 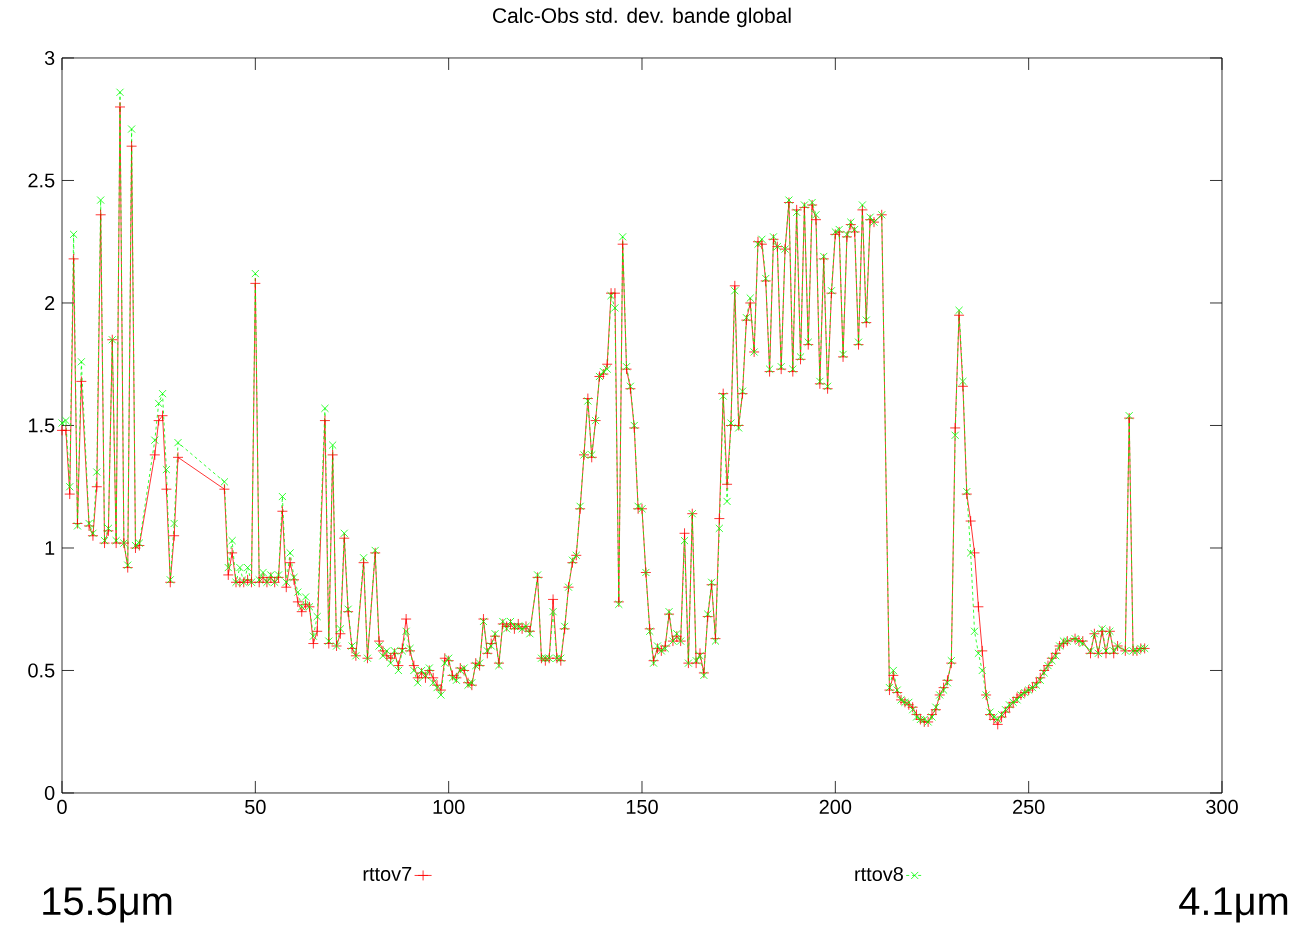 What do you see at coordinates (1233, 905) in the screenshot?
I see `text: 4.1μm` at bounding box center [1233, 905].